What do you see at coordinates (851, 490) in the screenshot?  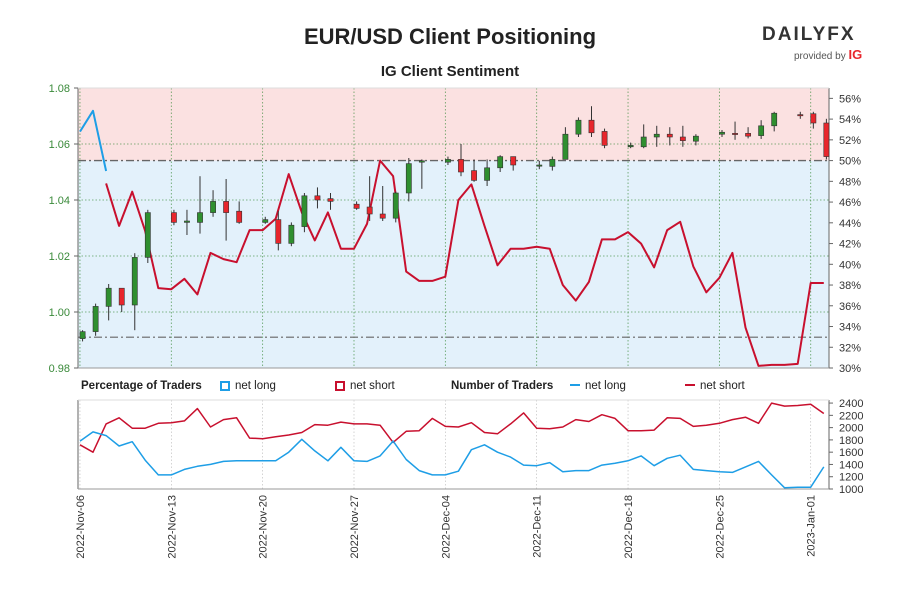 I see `count-tick-label: 1000` at bounding box center [851, 490].